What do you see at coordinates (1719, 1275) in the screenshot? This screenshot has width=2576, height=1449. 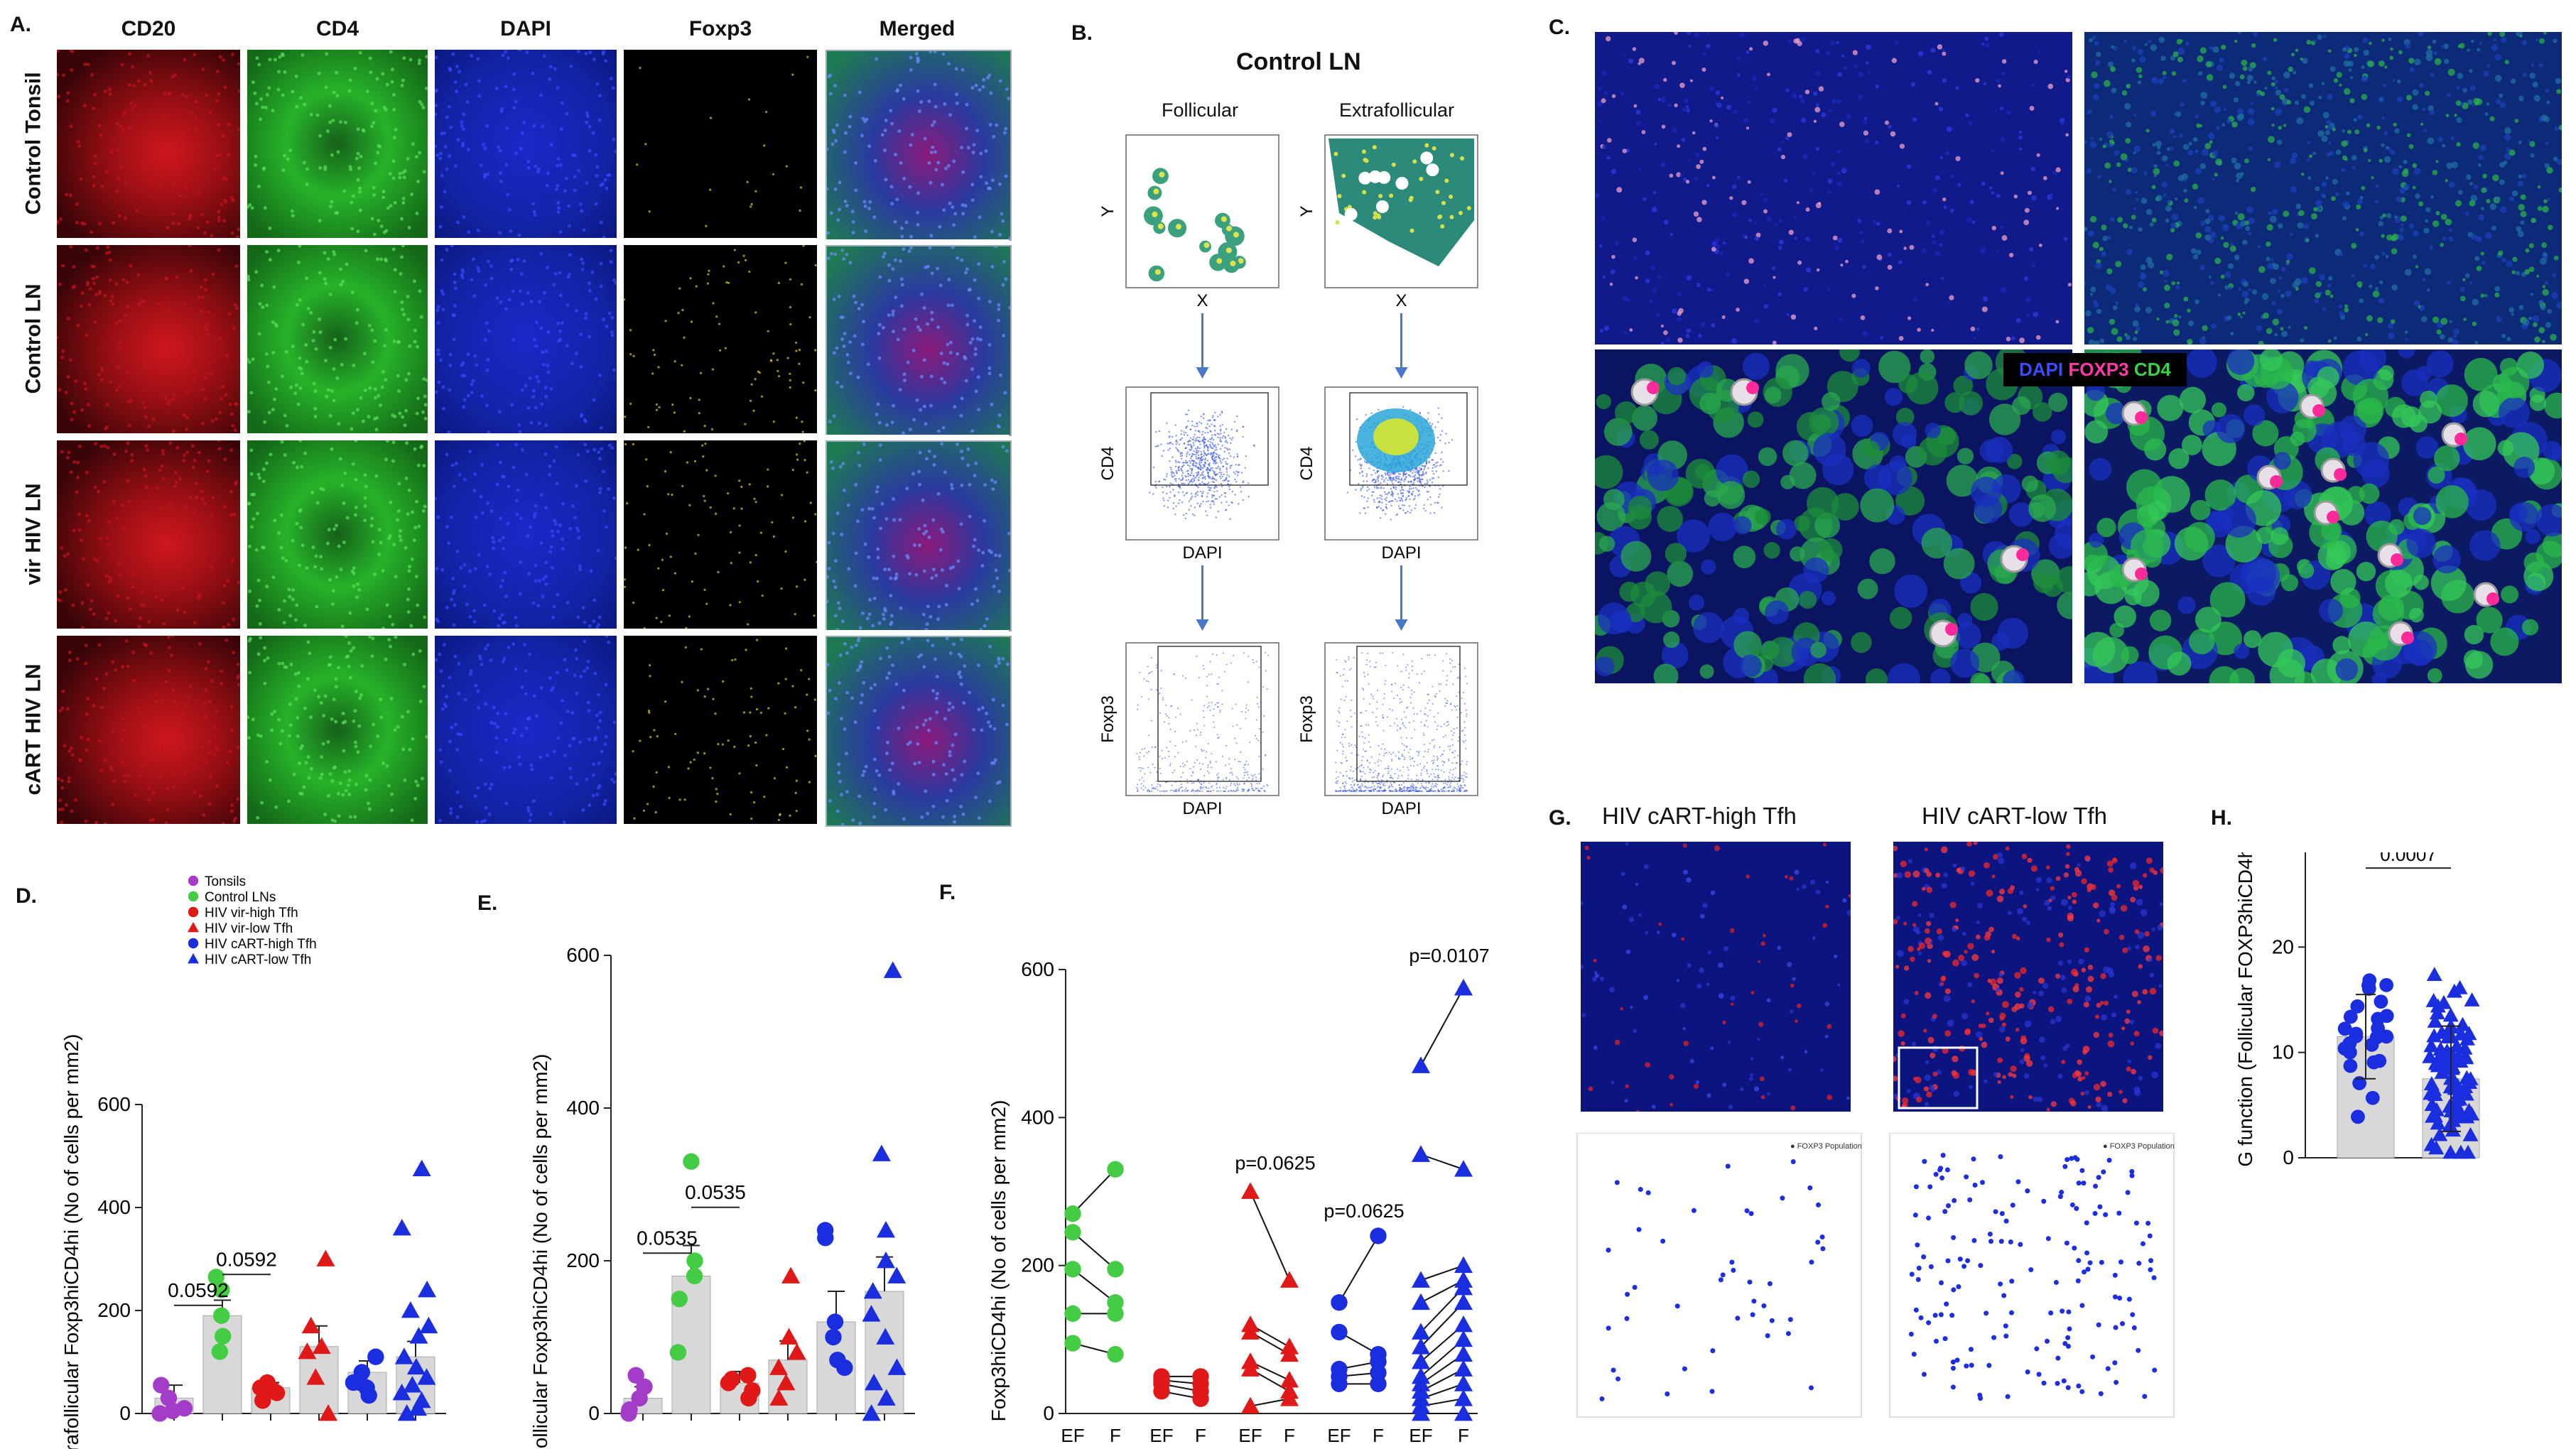 I see `spatial-scatter-frame` at bounding box center [1719, 1275].